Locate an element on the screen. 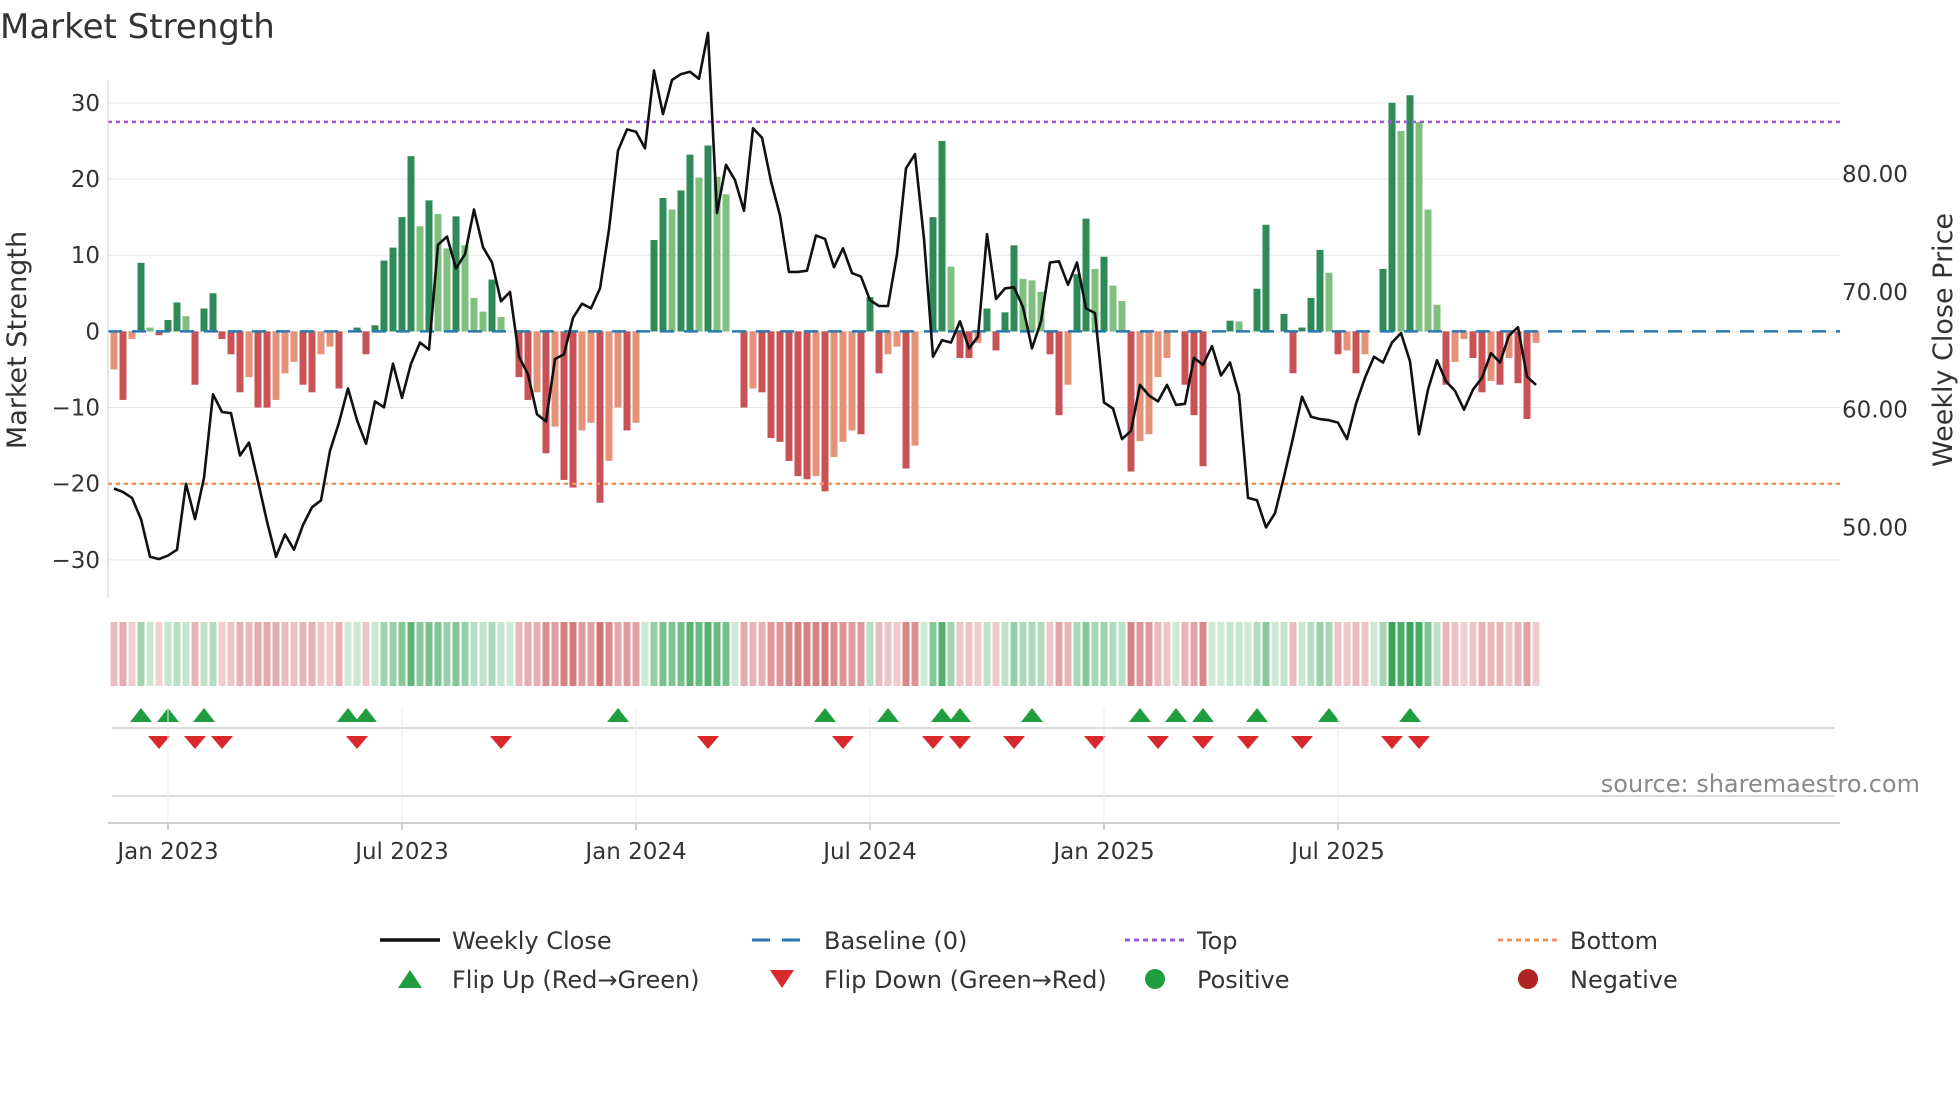 The image size is (1960, 1102). legend-swatch-flip_down is located at coordinates (782, 979).